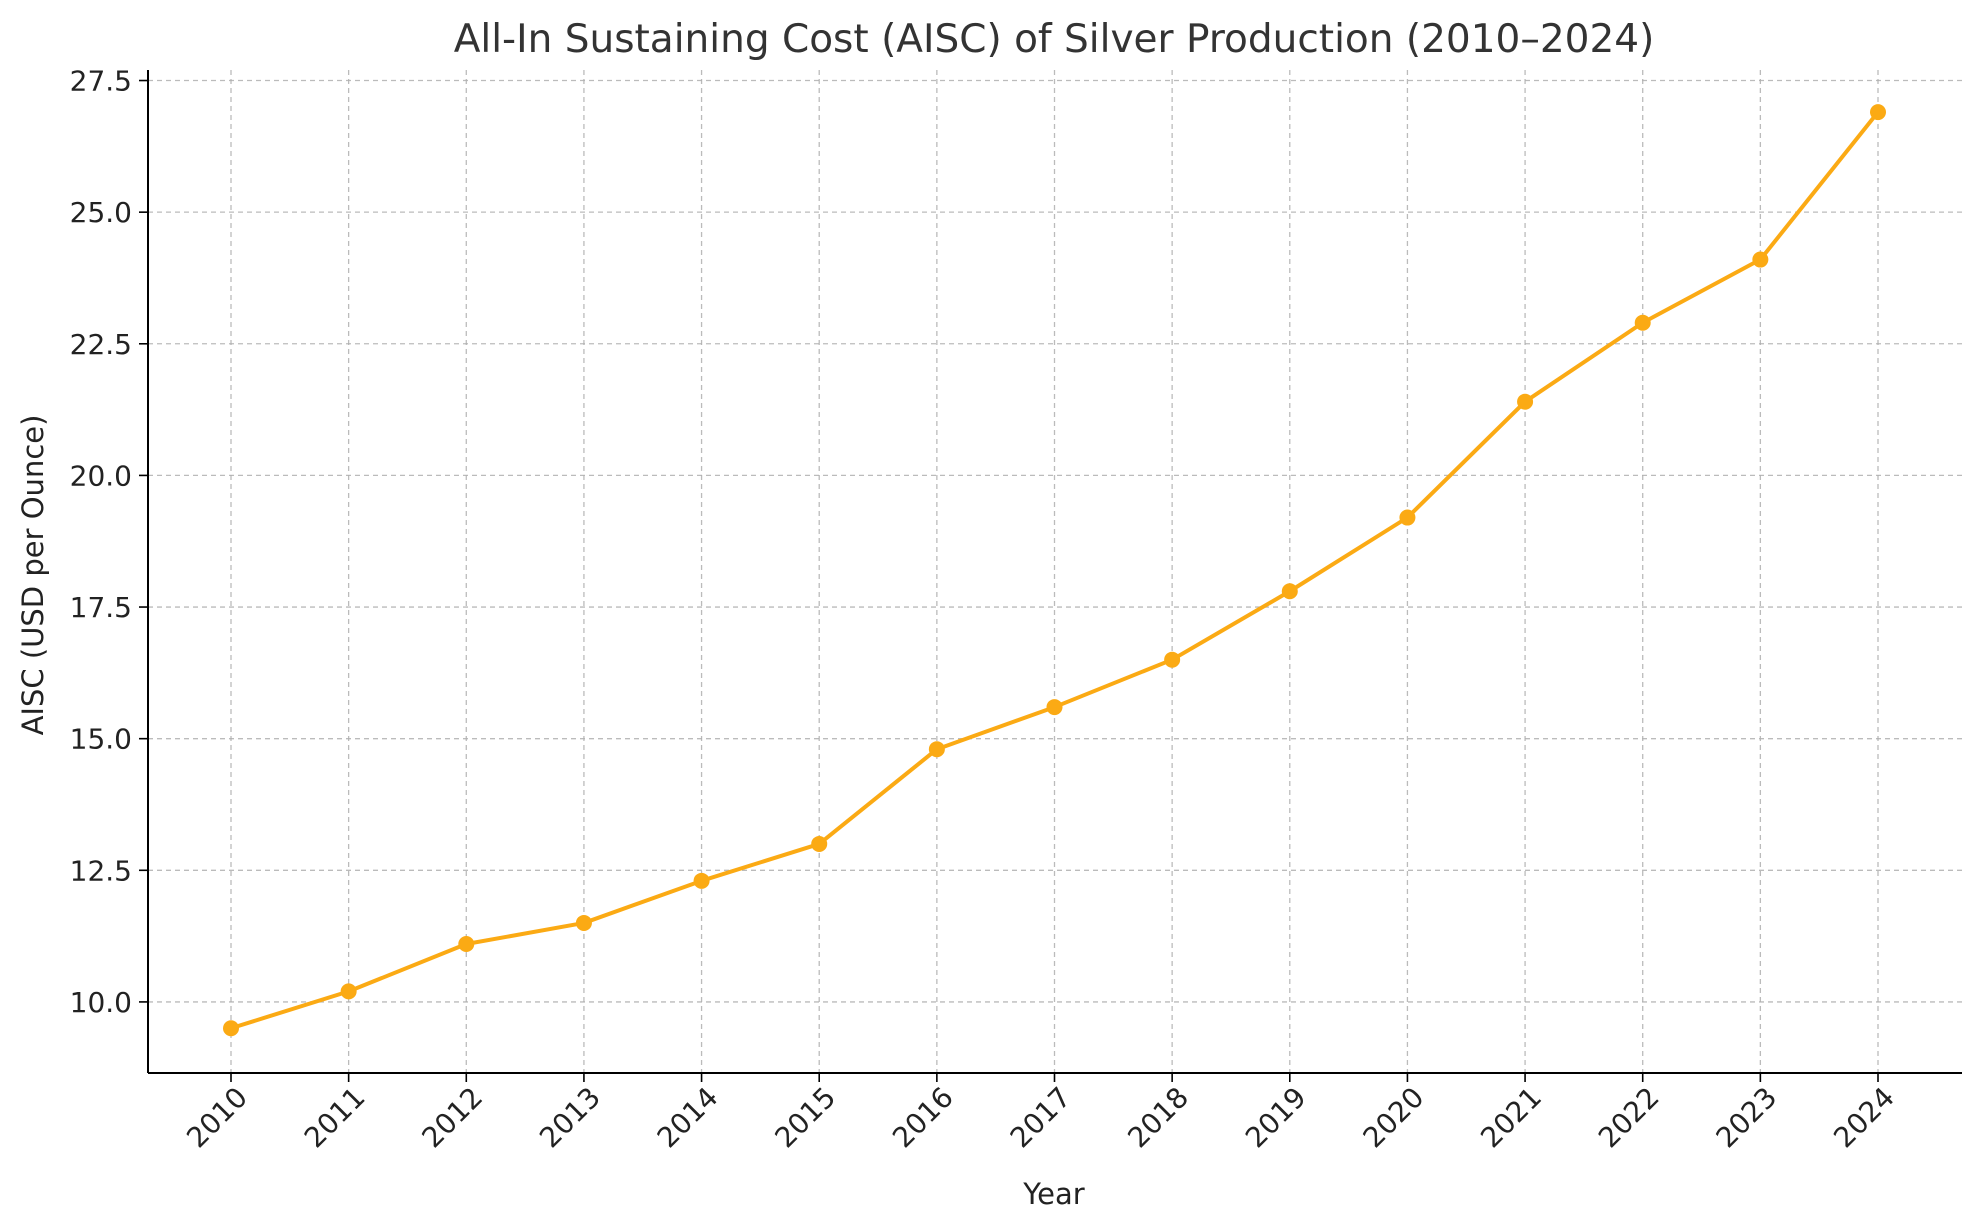 The width and height of the screenshot is (1979, 1230). Describe the element at coordinates (1864, 1118) in the screenshot. I see `x-tick-label: 2024` at that location.